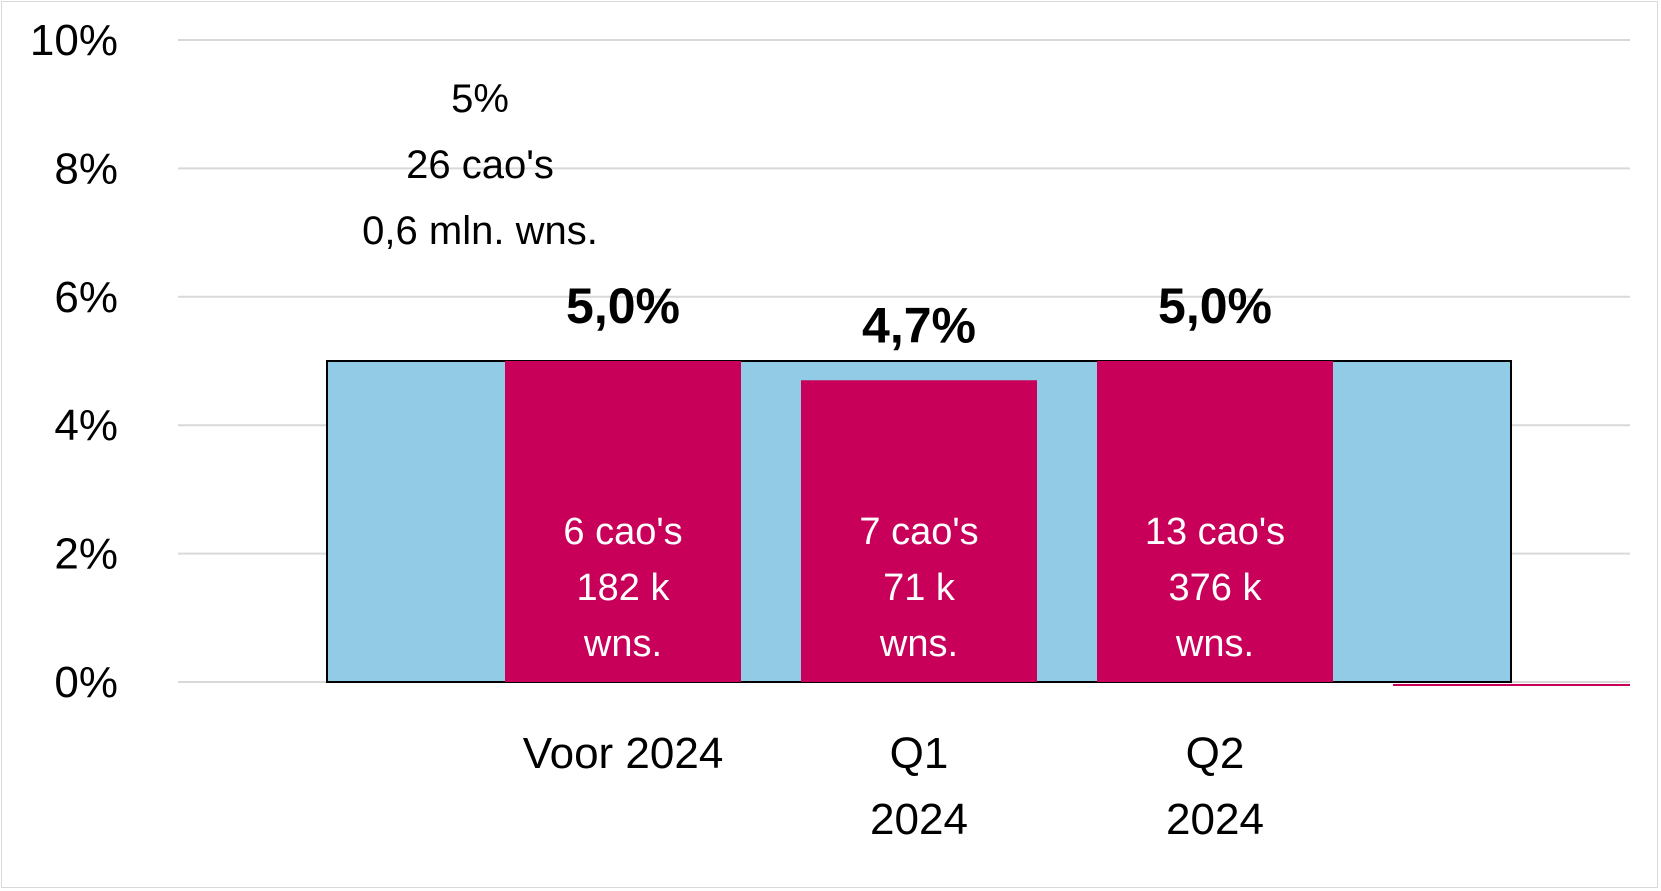 The width and height of the screenshot is (1661, 891). I want to click on bar-inner-label: 6 cao's, so click(622, 532).